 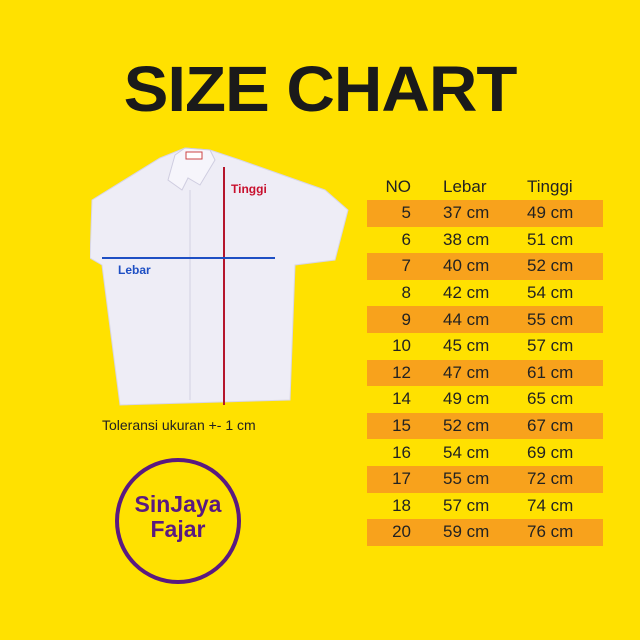 I want to click on cell-tinggi: 69 cm, so click(x=550, y=452).